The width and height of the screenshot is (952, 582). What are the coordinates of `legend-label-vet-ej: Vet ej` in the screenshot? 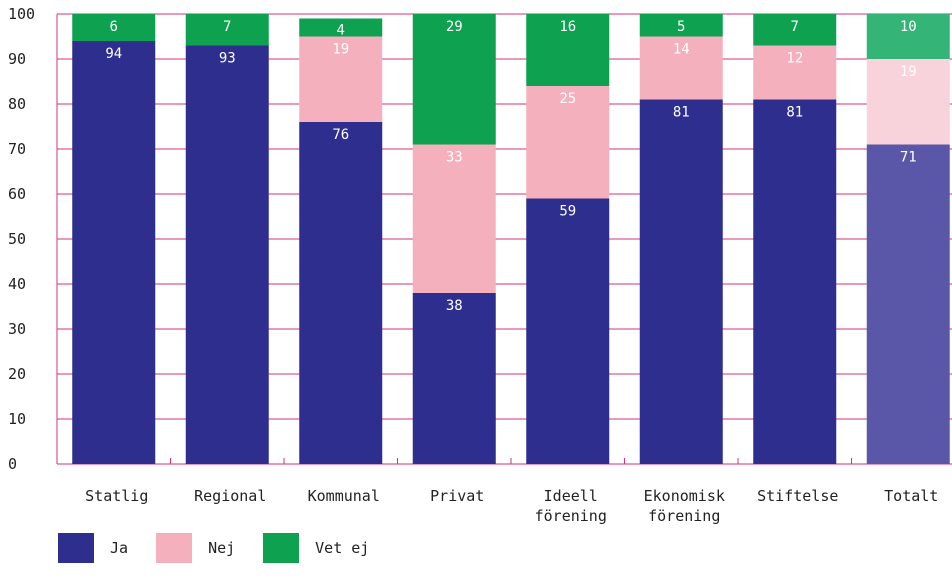 It's located at (342, 548).